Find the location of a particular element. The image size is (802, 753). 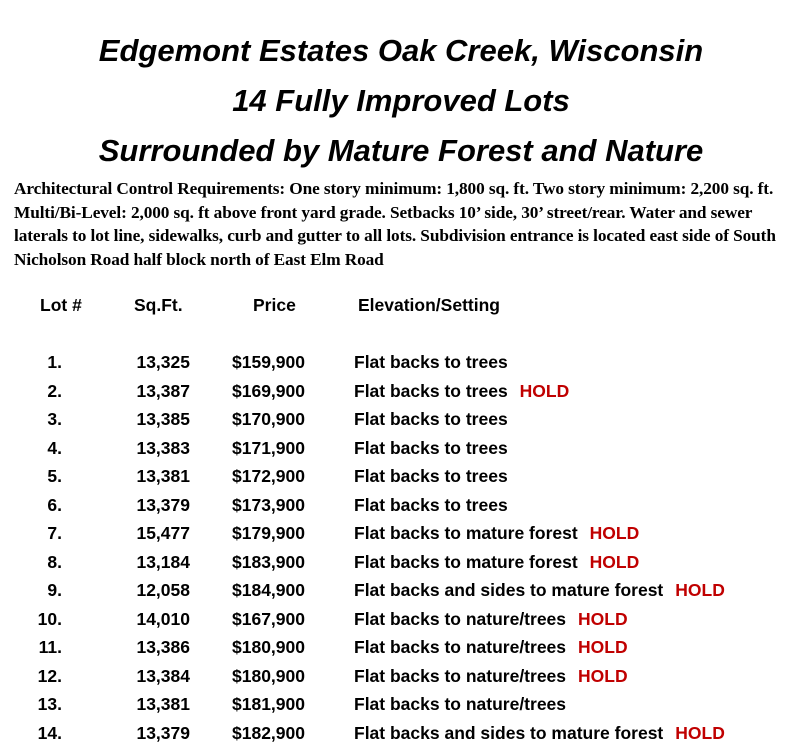

header-elevation: Elevation/Setting is located at coordinates (429, 305).